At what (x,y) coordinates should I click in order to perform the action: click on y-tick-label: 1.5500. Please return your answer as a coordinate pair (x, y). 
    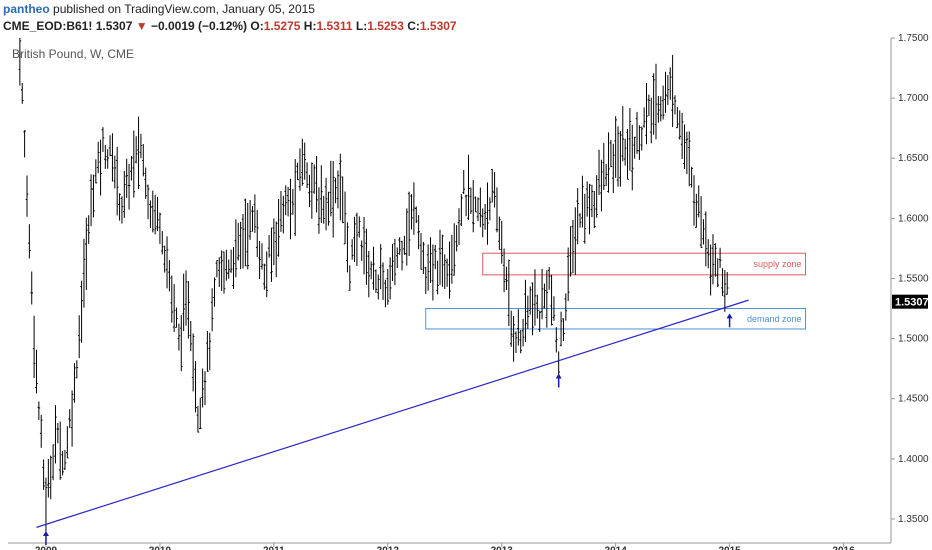
    Looking at the image, I should click on (913, 278).